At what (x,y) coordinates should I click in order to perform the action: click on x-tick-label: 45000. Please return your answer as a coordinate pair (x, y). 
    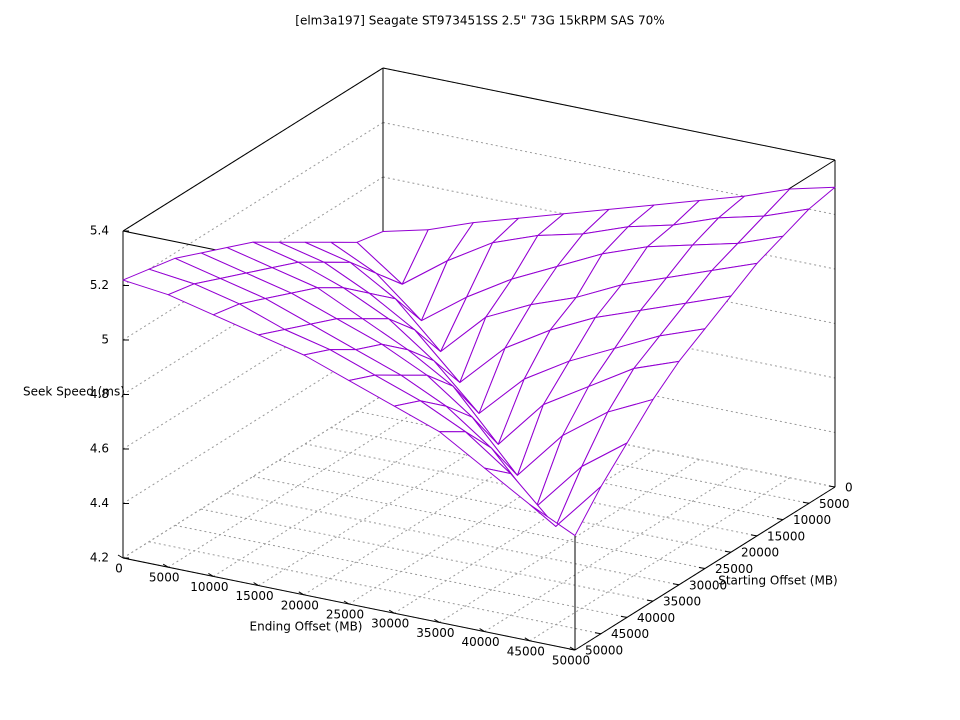
    Looking at the image, I should click on (526, 651).